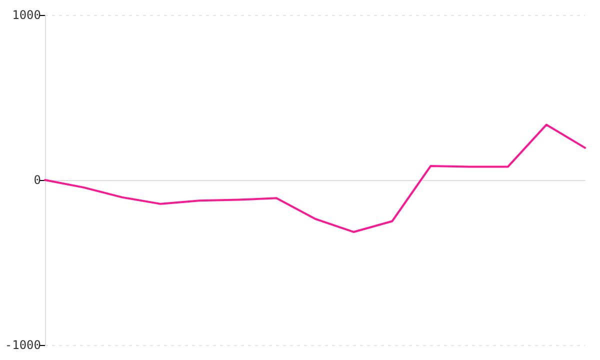  I want to click on y-tick-label: 0, so click(37, 180).